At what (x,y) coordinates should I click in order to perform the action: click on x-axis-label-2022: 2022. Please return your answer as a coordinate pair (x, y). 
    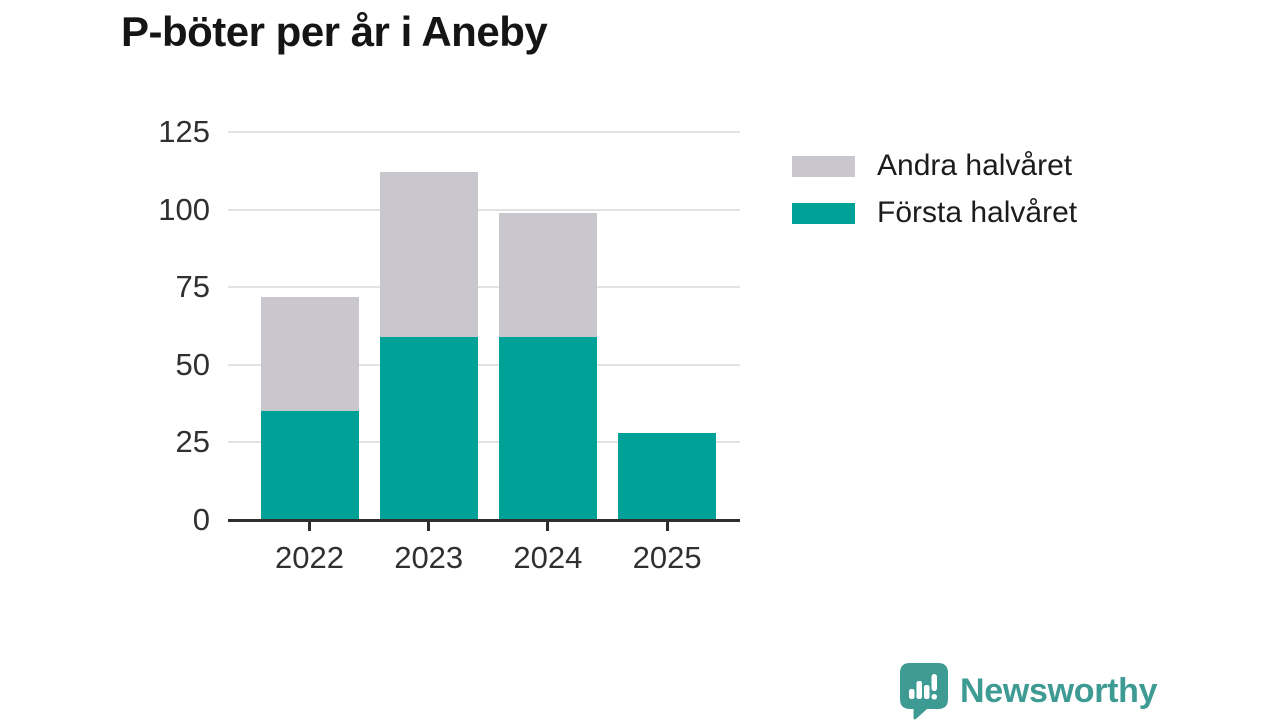
    Looking at the image, I should click on (309, 557).